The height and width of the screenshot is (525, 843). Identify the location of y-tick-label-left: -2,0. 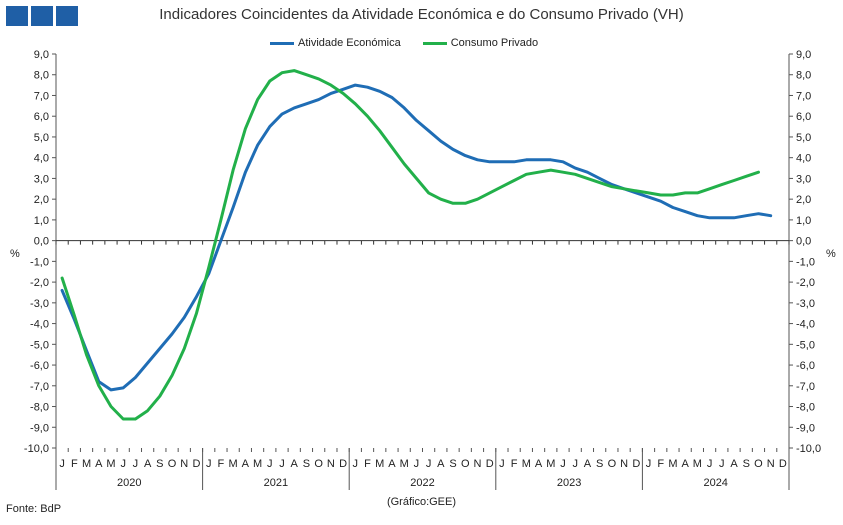
(39, 283).